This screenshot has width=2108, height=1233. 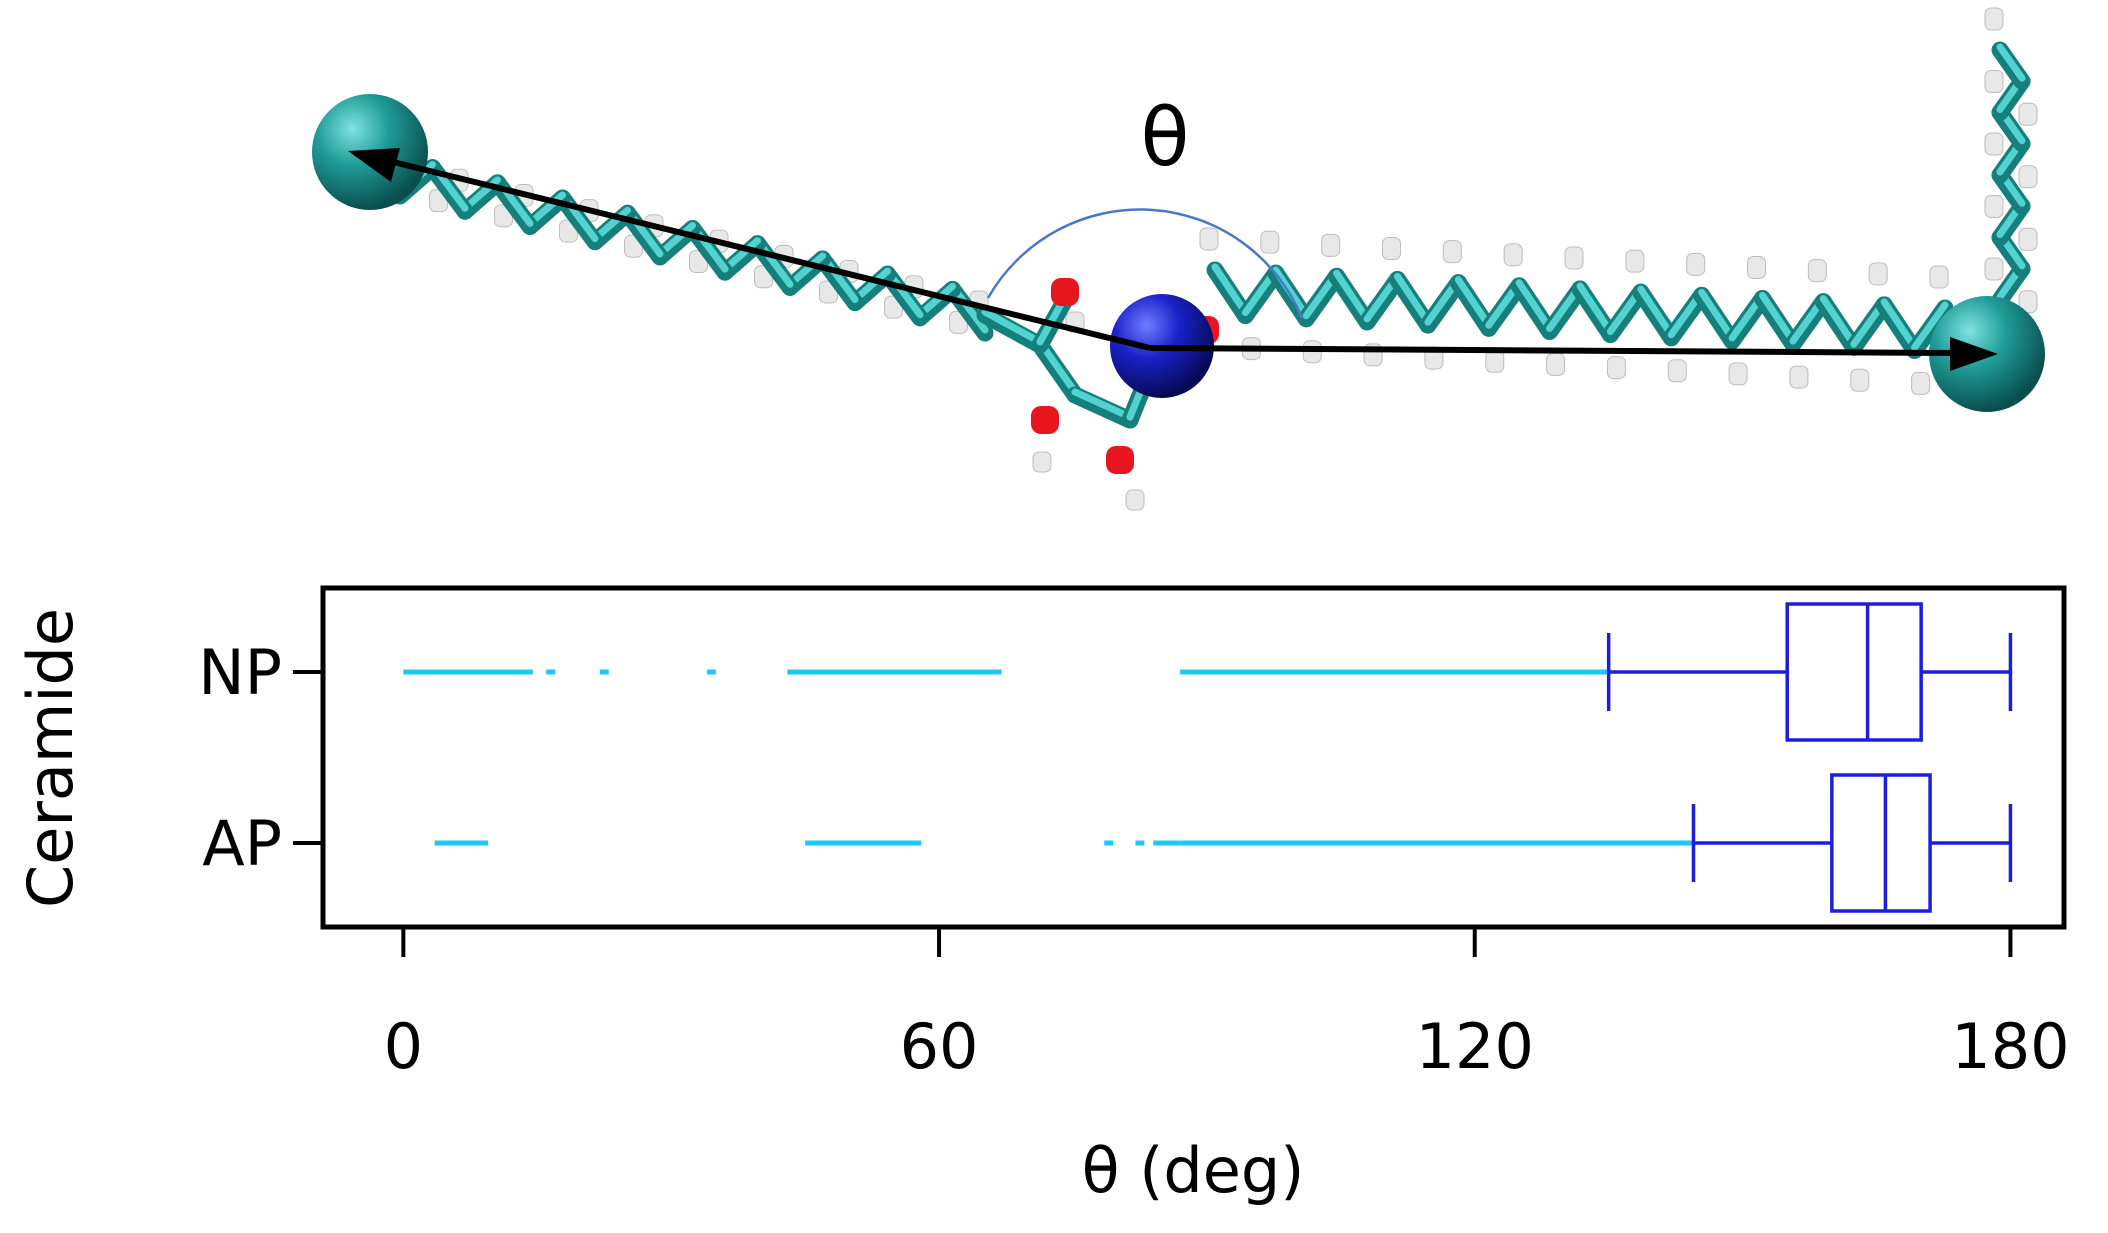 I want to click on arrow-right, so click(x=1573, y=354).